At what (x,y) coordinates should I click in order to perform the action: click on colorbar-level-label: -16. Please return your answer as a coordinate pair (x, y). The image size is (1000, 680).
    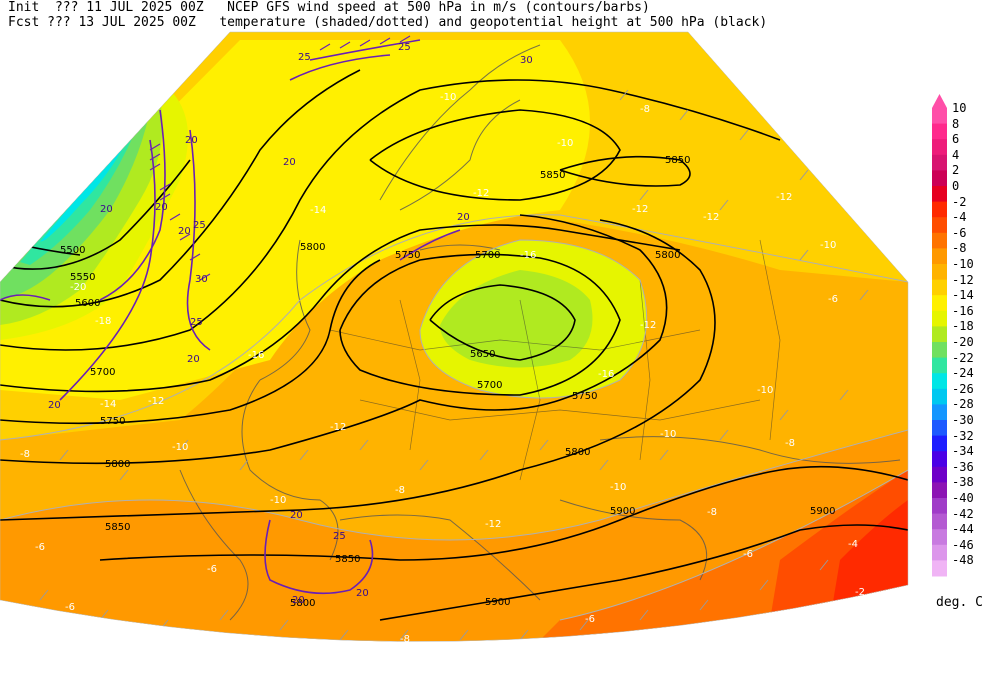
    Looking at the image, I should click on (963, 310).